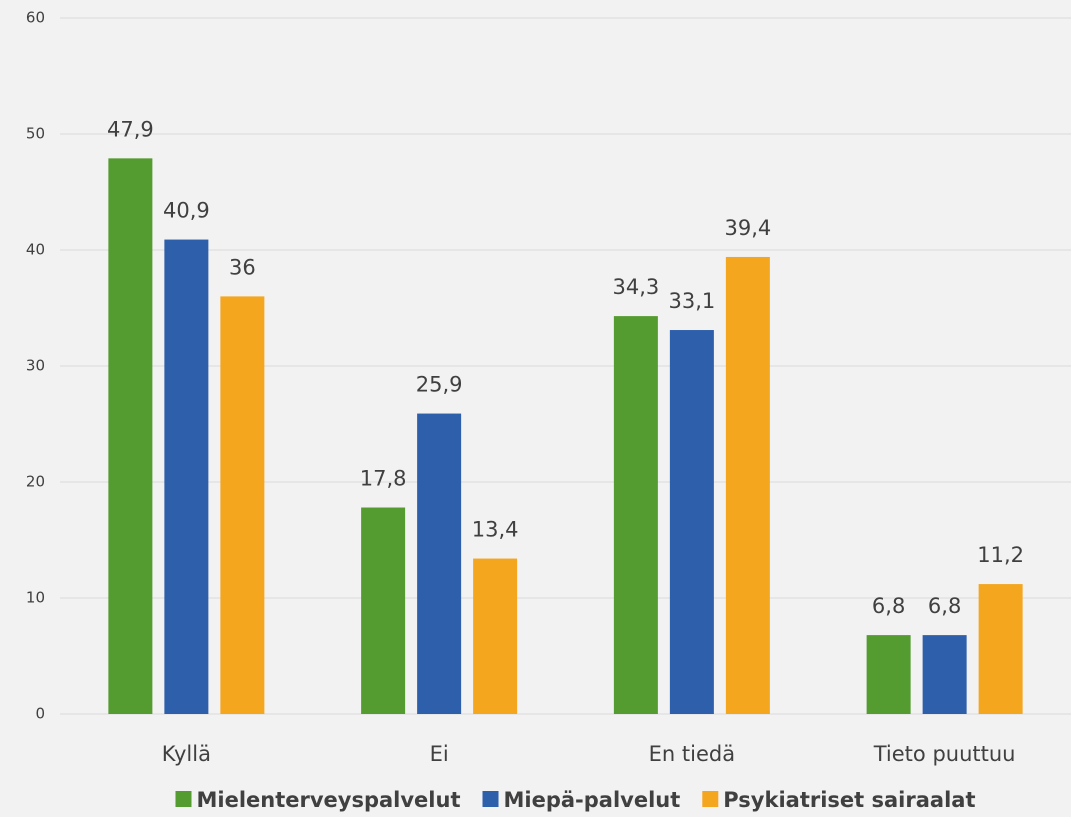 The image size is (1071, 817). I want to click on y-tick-label: 0, so click(40, 714).